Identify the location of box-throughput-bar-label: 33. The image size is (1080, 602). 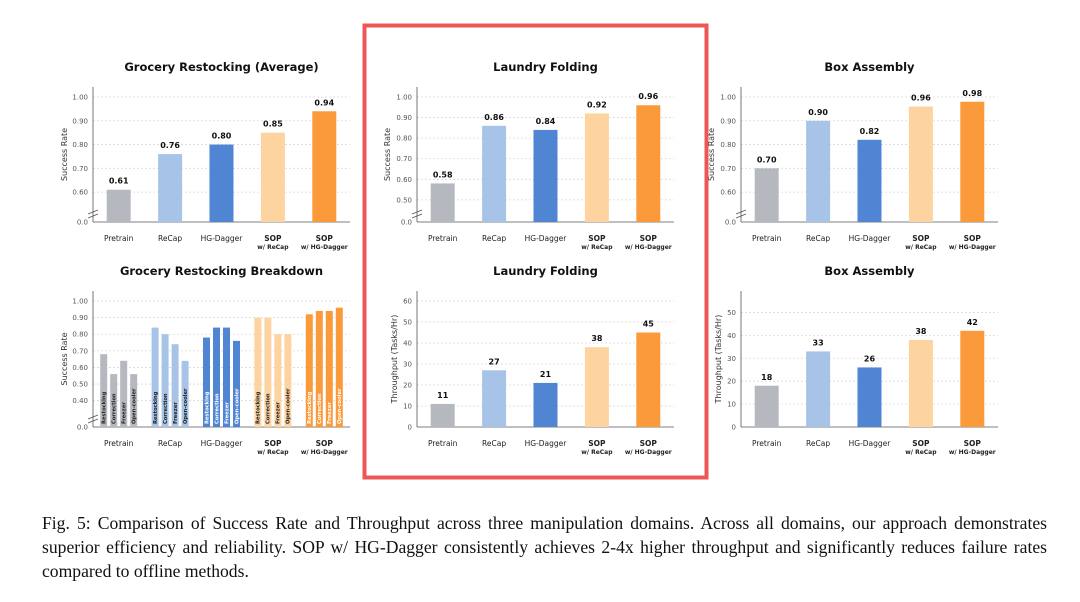
(818, 342).